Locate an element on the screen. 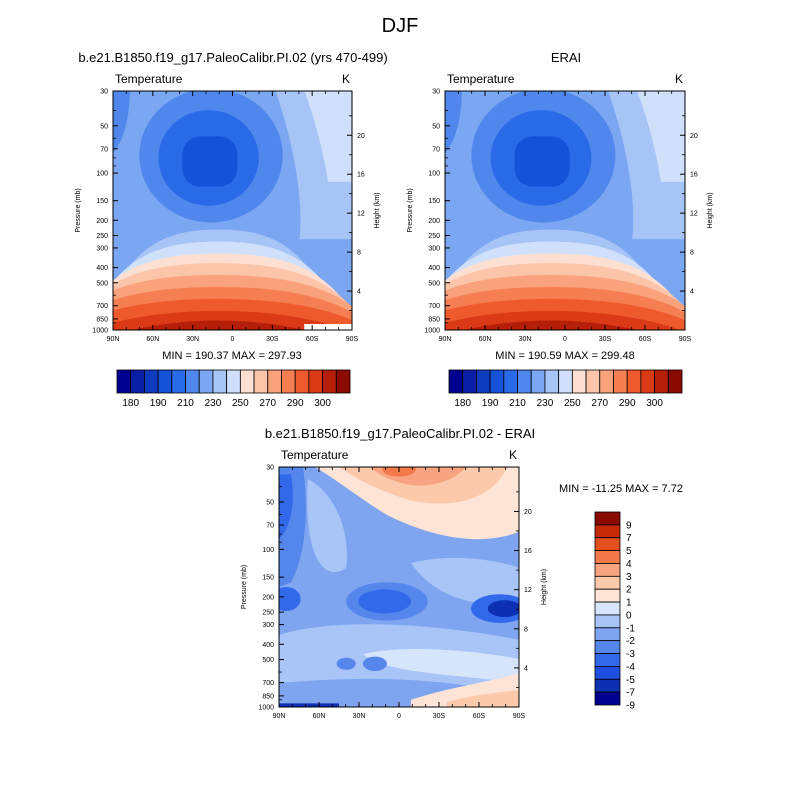 The image size is (800, 800). colorbar-2: 180 190 210 230 250 270 290 300 is located at coordinates (565, 389).